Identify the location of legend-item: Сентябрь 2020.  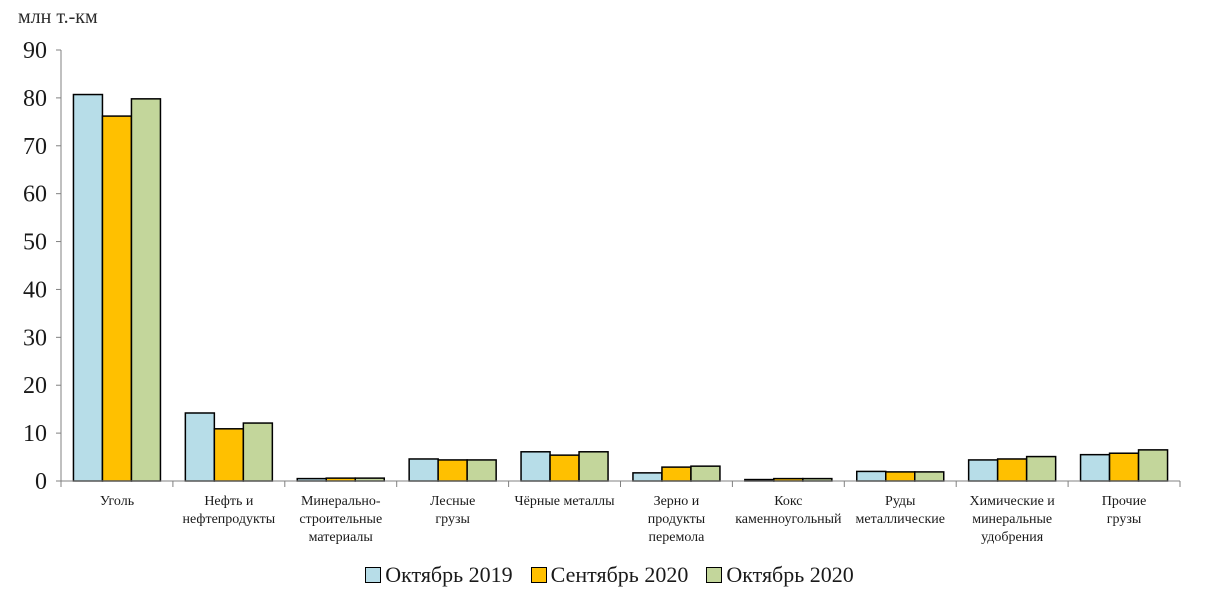
(609, 575).